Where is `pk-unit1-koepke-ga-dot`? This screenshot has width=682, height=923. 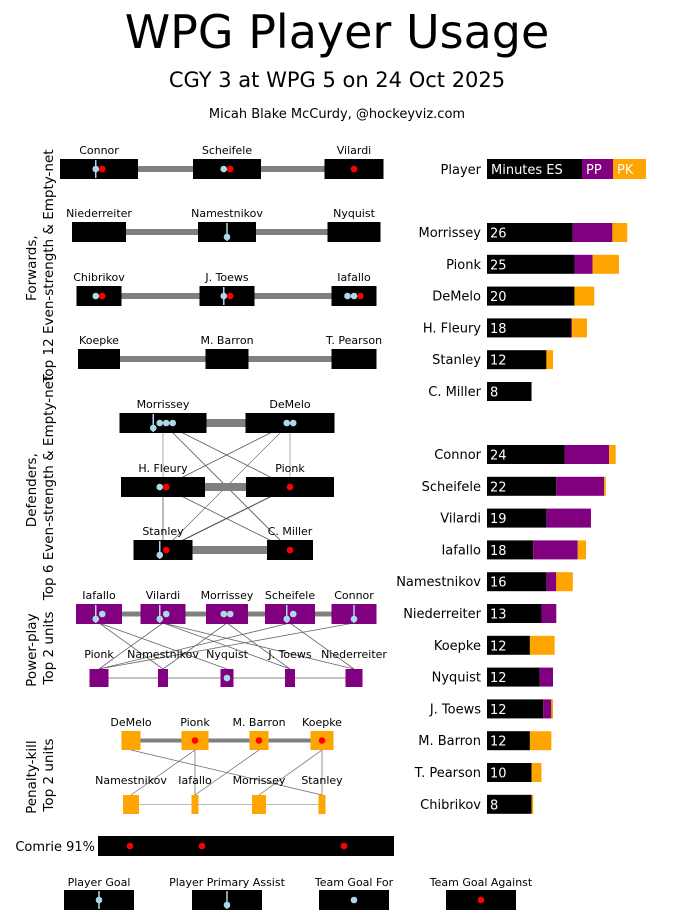 pk-unit1-koepke-ga-dot is located at coordinates (322, 740).